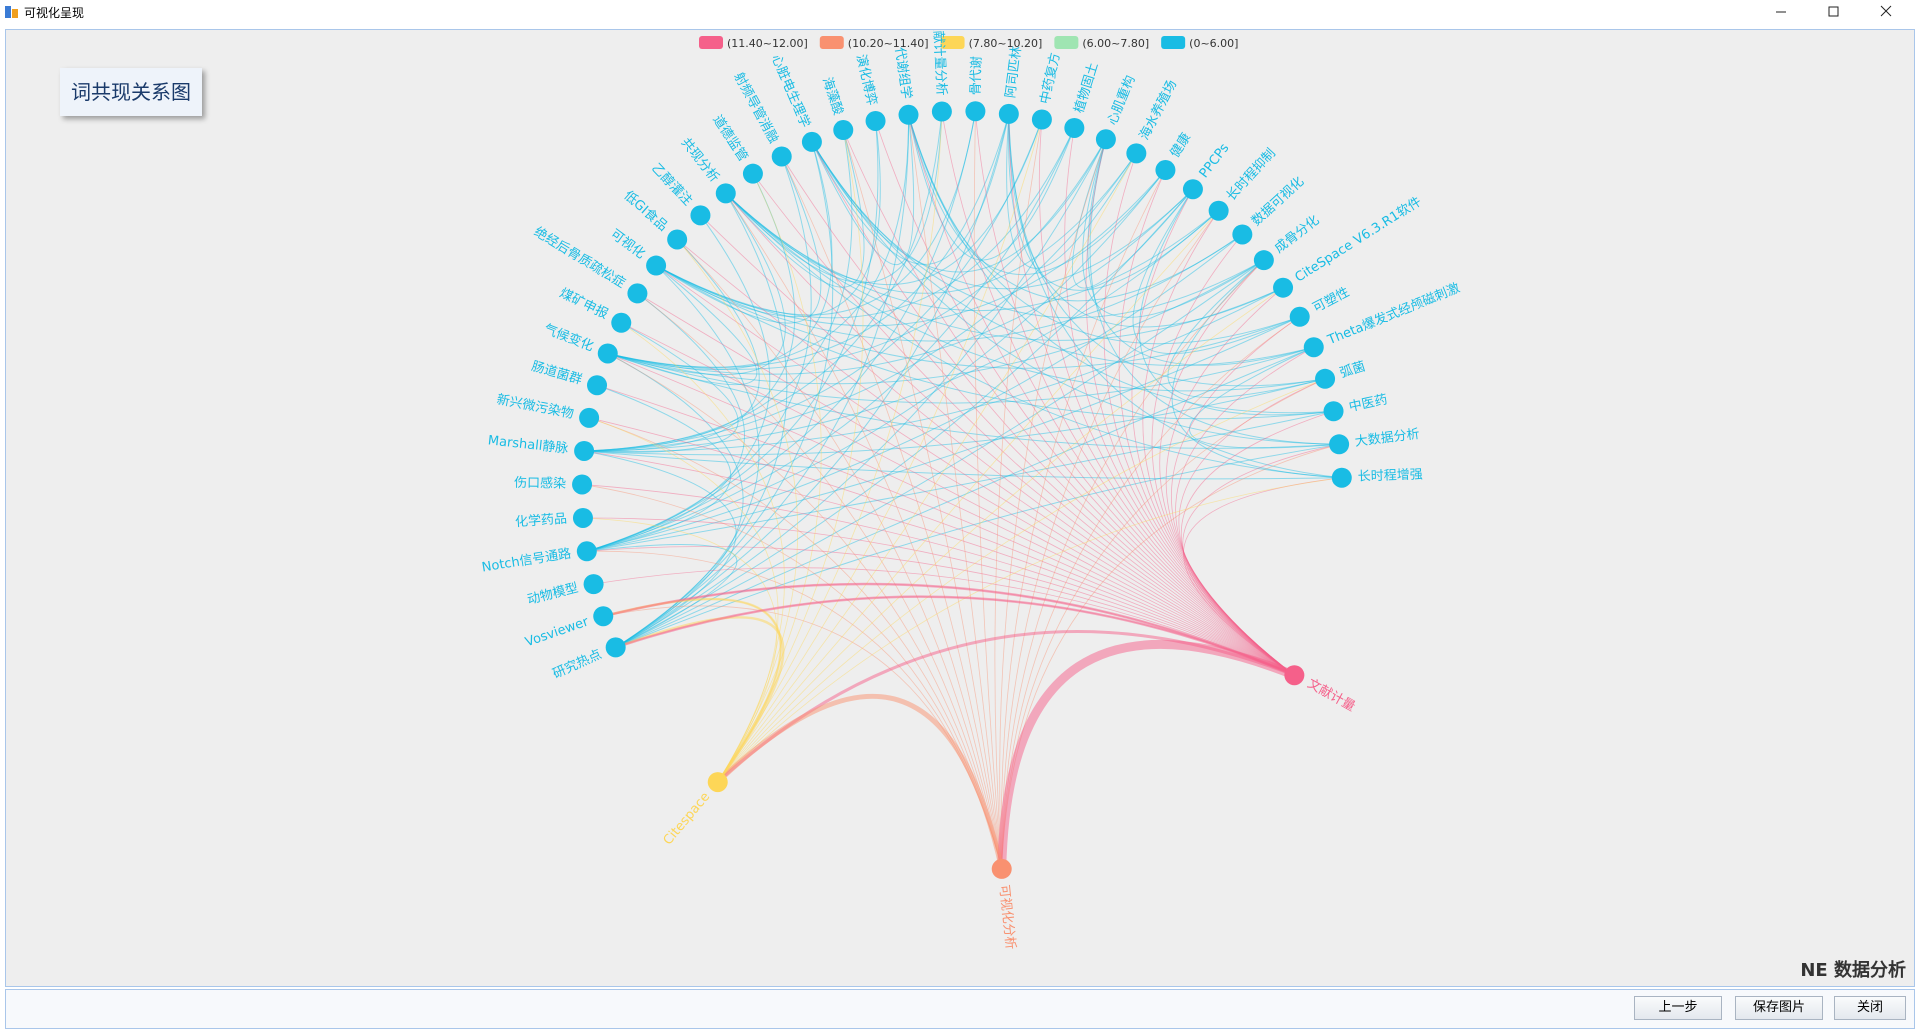  What do you see at coordinates (1007, 917) in the screenshot?
I see `node-label: 可视化分析` at bounding box center [1007, 917].